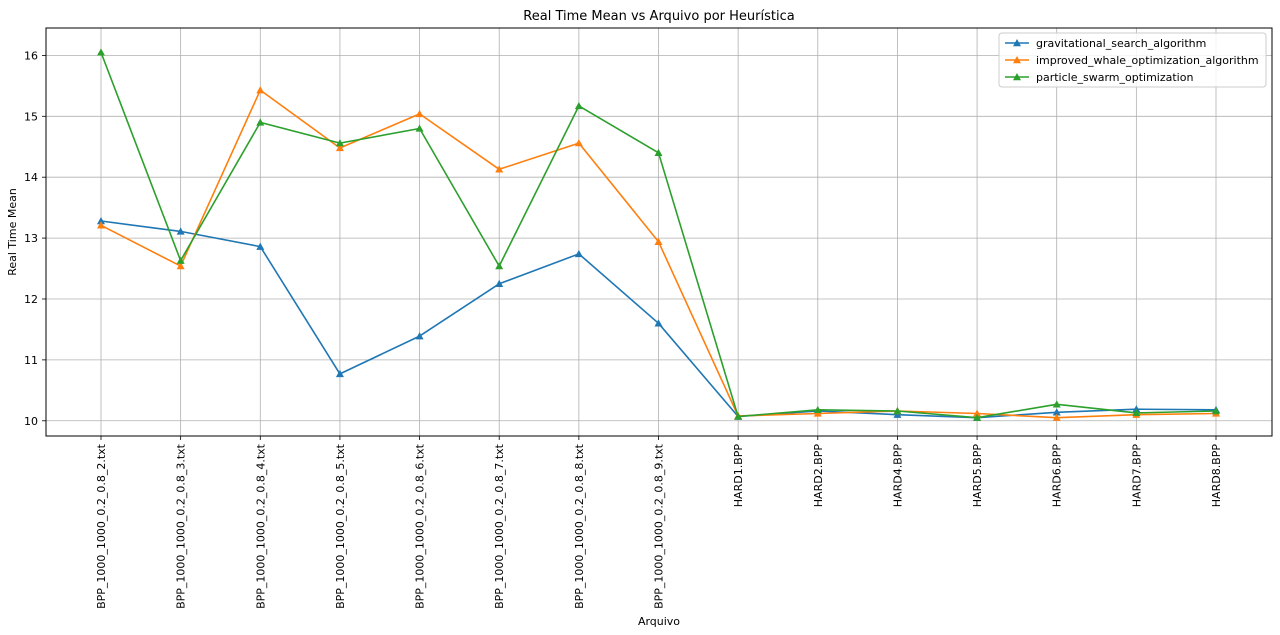 Image resolution: width=1280 pixels, height=635 pixels. Describe the element at coordinates (897, 476) in the screenshot. I see `x-tick-label: HARD4.BPP` at that location.